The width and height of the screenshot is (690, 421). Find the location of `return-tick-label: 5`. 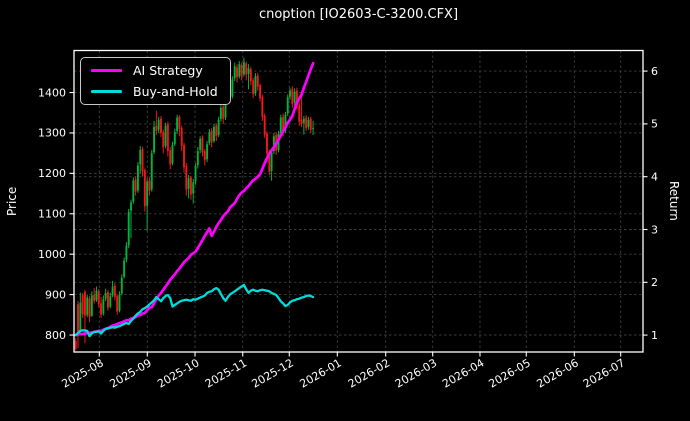

return-tick-label: 5 is located at coordinates (654, 124).